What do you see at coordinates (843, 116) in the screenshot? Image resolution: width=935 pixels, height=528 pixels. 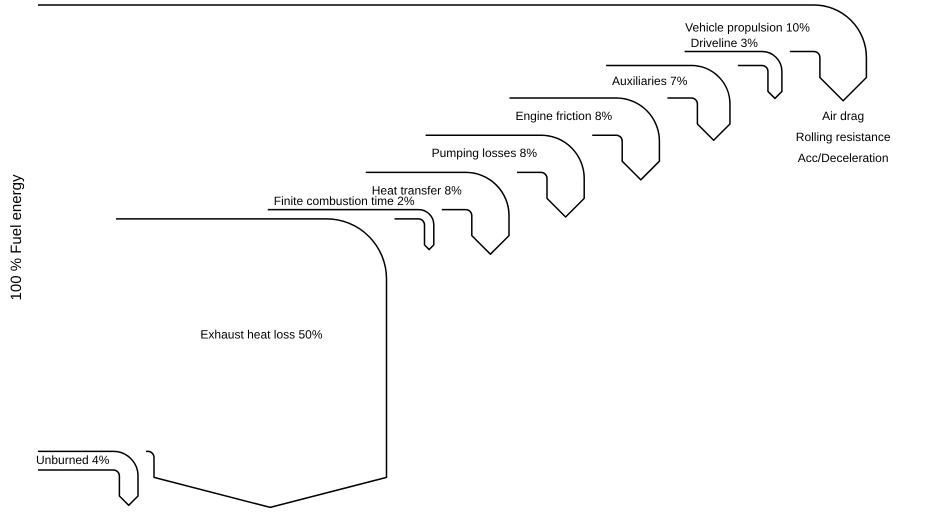 I see `text: Air drag` at bounding box center [843, 116].